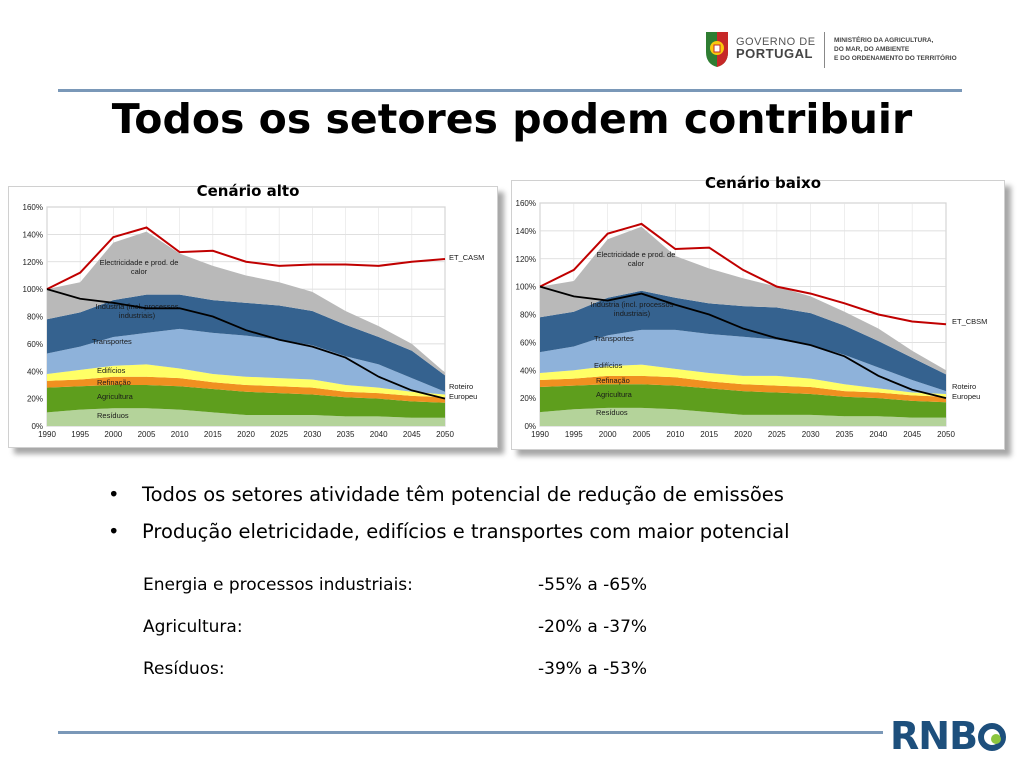  Describe the element at coordinates (443, 633) in the screenshot. I see `reduction-row: Agricultura: -20% a -37%` at that location.